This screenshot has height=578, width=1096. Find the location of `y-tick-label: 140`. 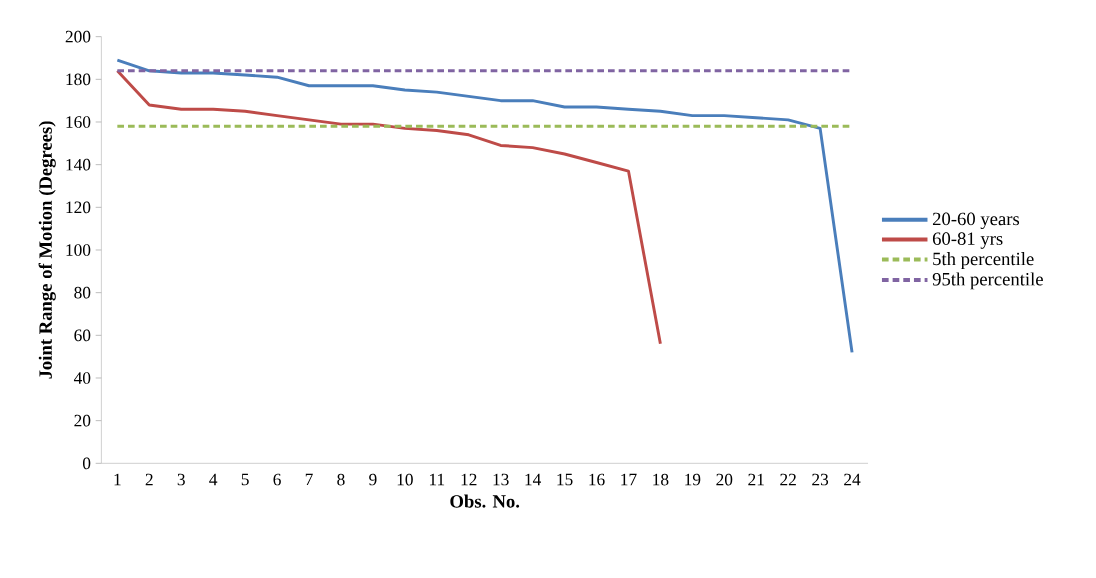

y-tick-label: 140 is located at coordinates (78, 164).